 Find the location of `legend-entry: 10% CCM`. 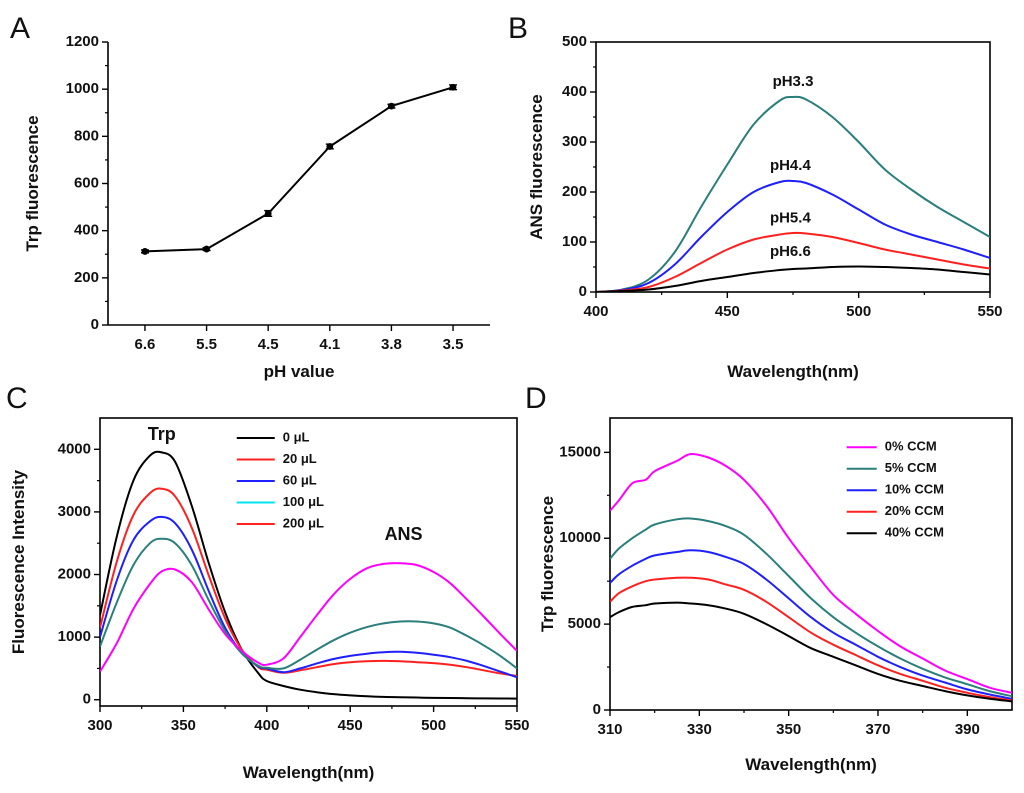

legend-entry: 10% CCM is located at coordinates (914, 489).